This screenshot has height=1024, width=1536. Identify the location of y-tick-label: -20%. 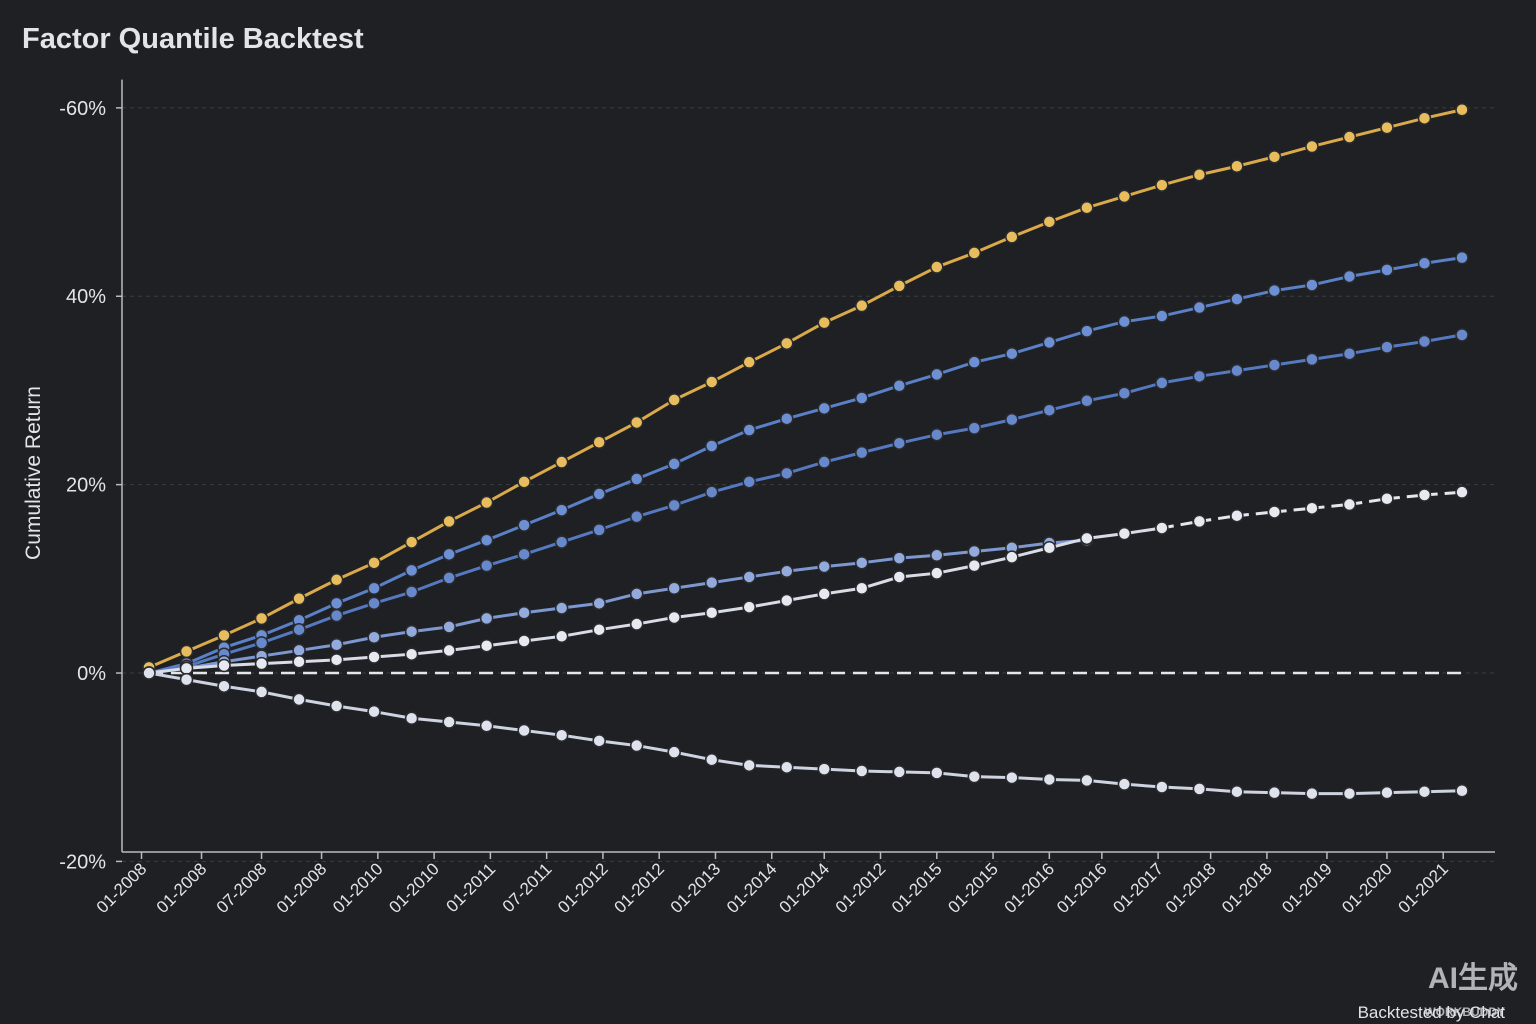
(82, 862).